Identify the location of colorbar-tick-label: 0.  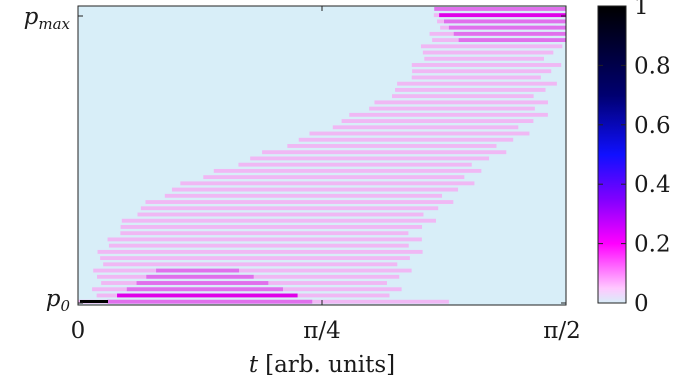
(641, 304).